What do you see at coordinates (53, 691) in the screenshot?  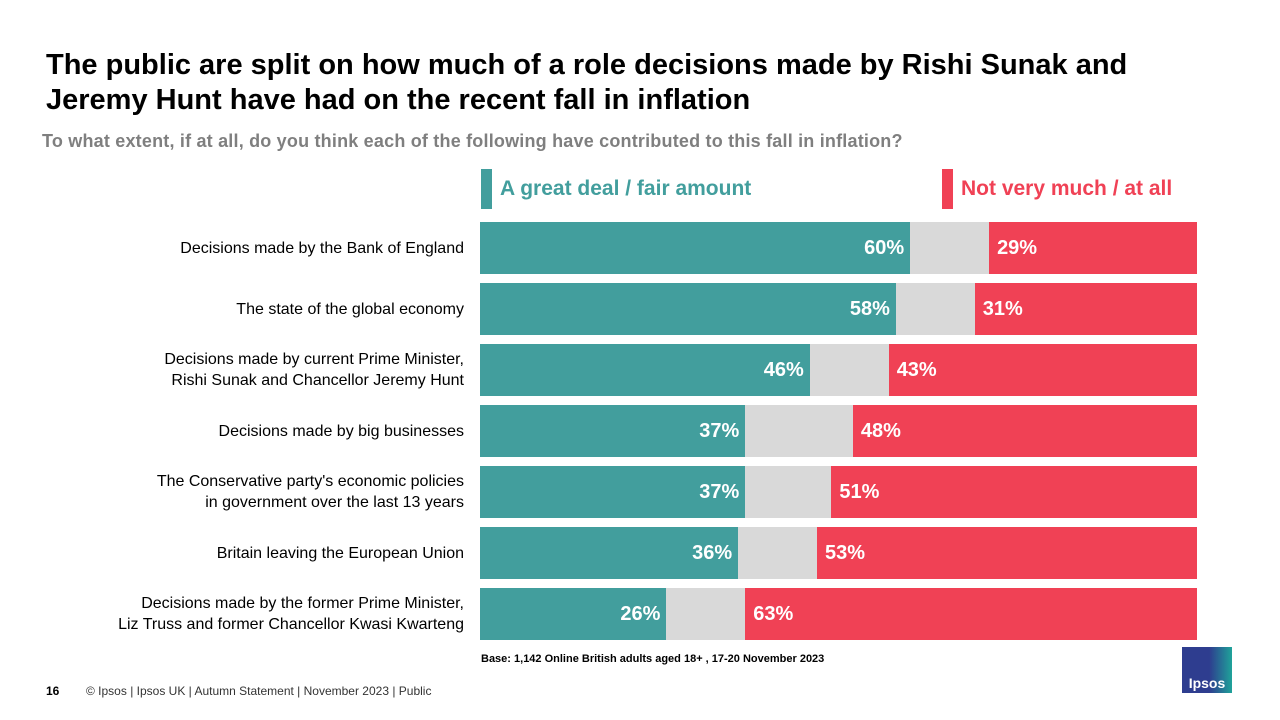 I see `page-number: 16` at bounding box center [53, 691].